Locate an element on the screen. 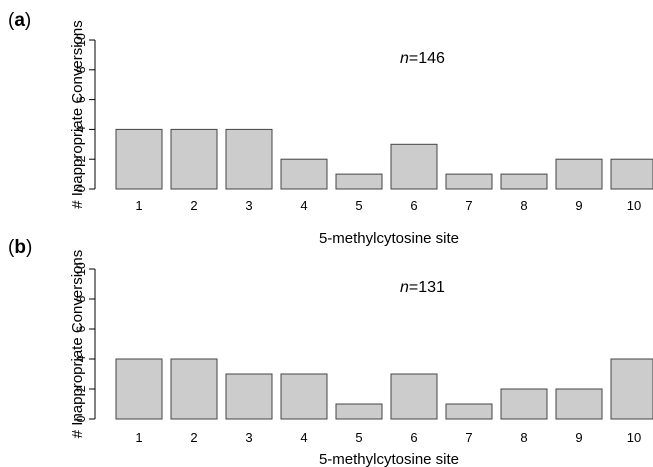  sample-size-annotation: n=131 is located at coordinates (422, 287).